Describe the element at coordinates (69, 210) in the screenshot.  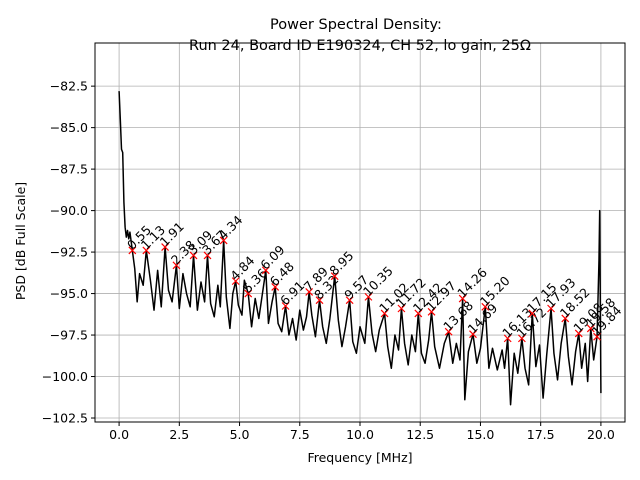
I see `y-tick-label: −90.0` at that location.